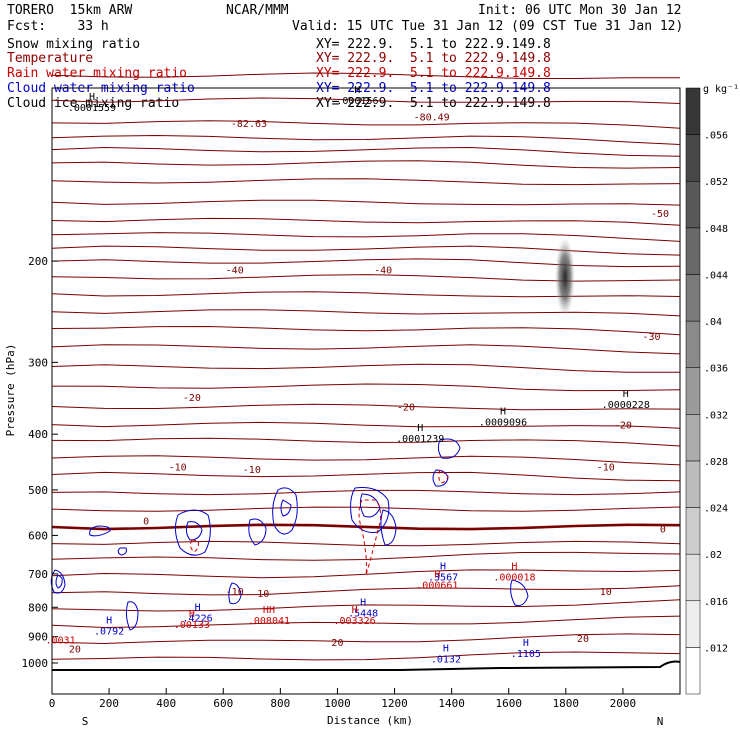 The image size is (740, 740). Describe the element at coordinates (38, 261) in the screenshot. I see `y-tick-label: 200` at that location.